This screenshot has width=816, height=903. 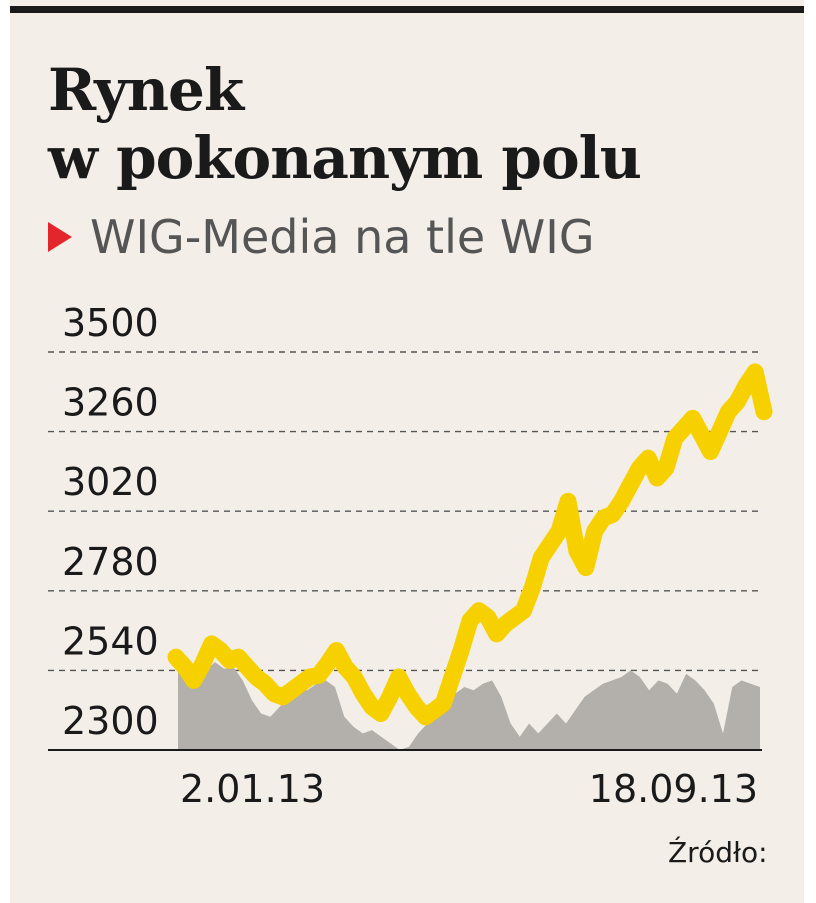 I want to click on title-line-2: w pokonanym polu, so click(x=345, y=158).